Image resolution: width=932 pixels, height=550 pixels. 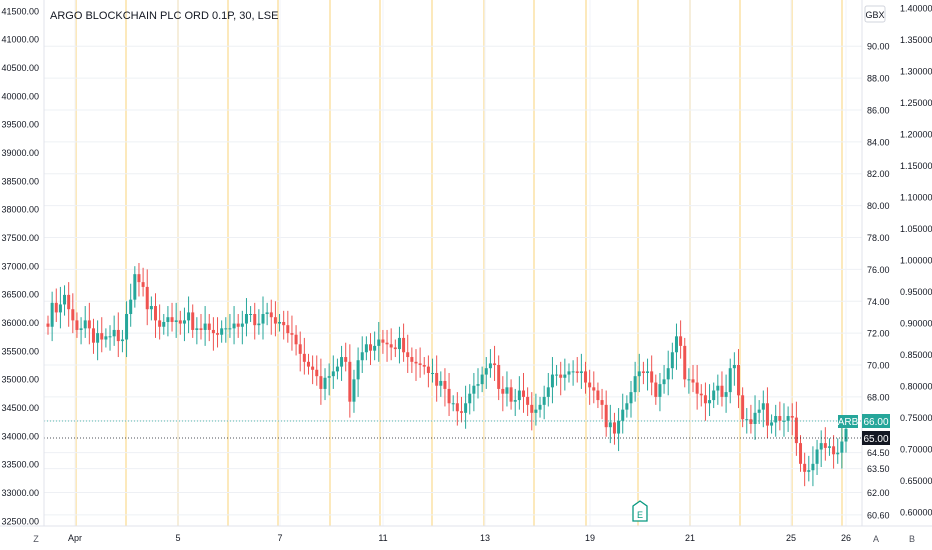 What do you see at coordinates (916, 40) in the screenshot?
I see `far-right-axis-tick-1: 1.35000` at bounding box center [916, 40].